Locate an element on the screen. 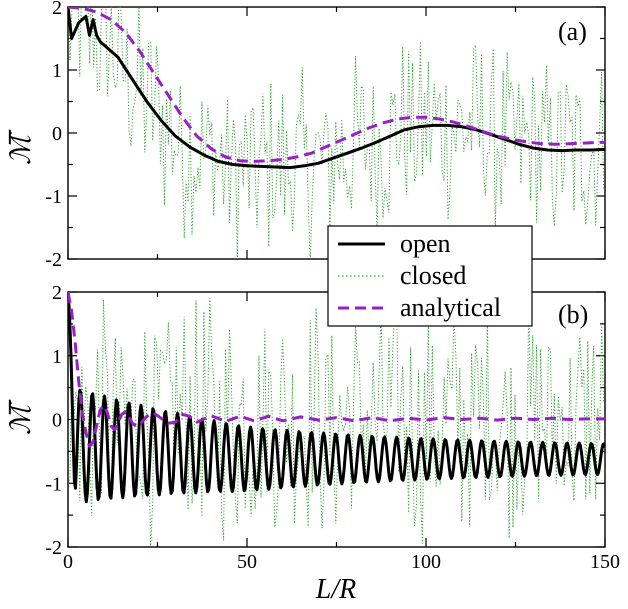 The height and width of the screenshot is (609, 628). legend-label-closed: closed is located at coordinates (433, 275).